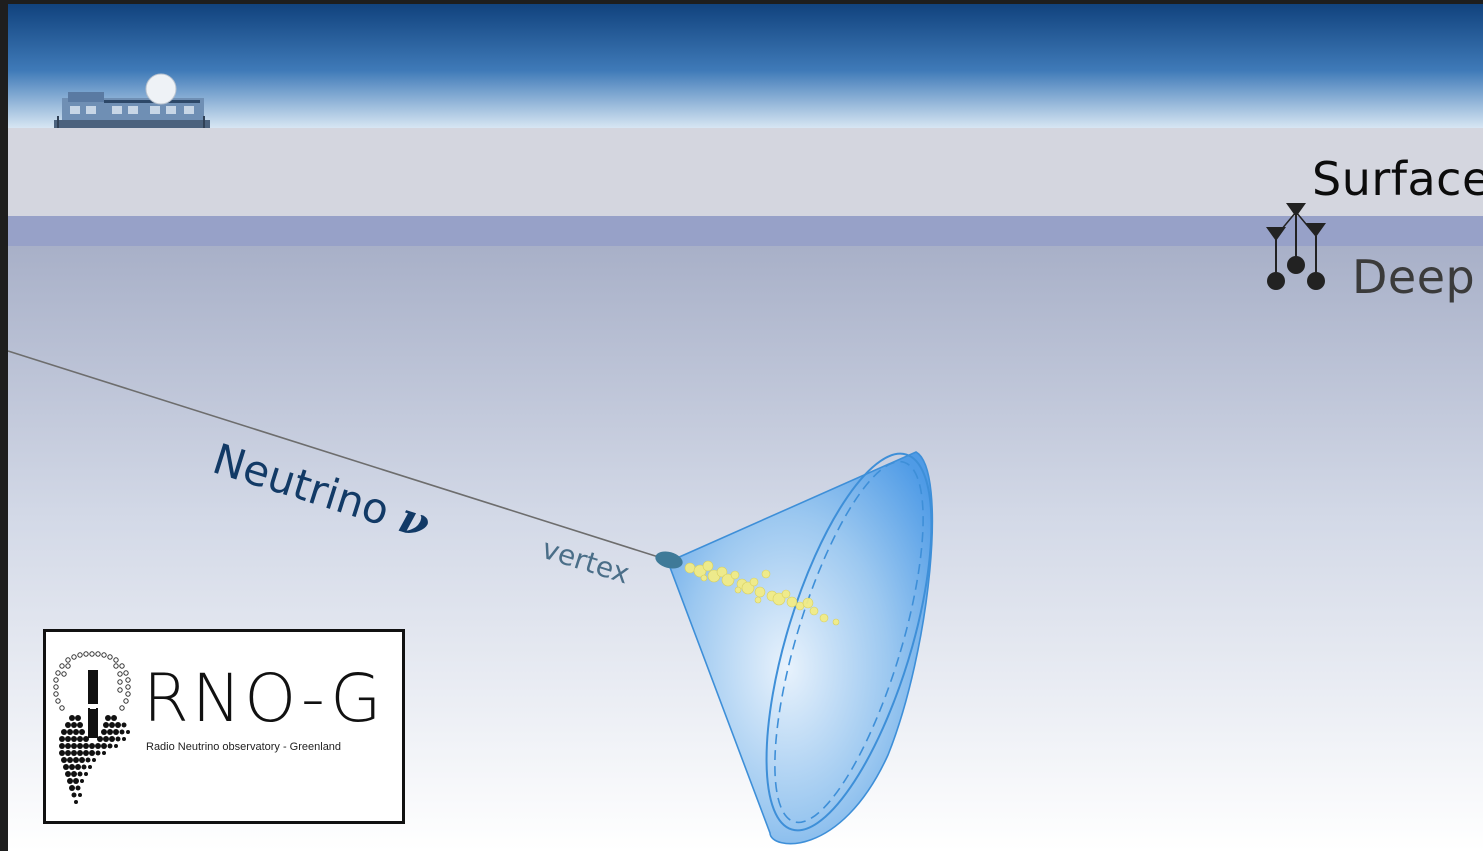 The image size is (1483, 851). What do you see at coordinates (264, 698) in the screenshot?
I see `logo-title: RNO-G` at bounding box center [264, 698].